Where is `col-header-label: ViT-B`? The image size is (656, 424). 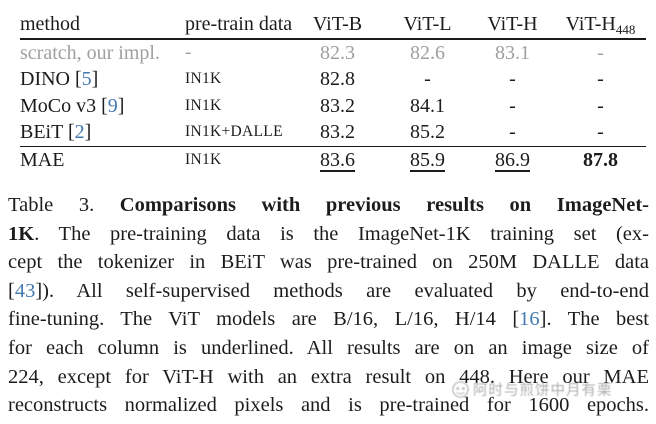 col-header-label: ViT-B is located at coordinates (337, 24).